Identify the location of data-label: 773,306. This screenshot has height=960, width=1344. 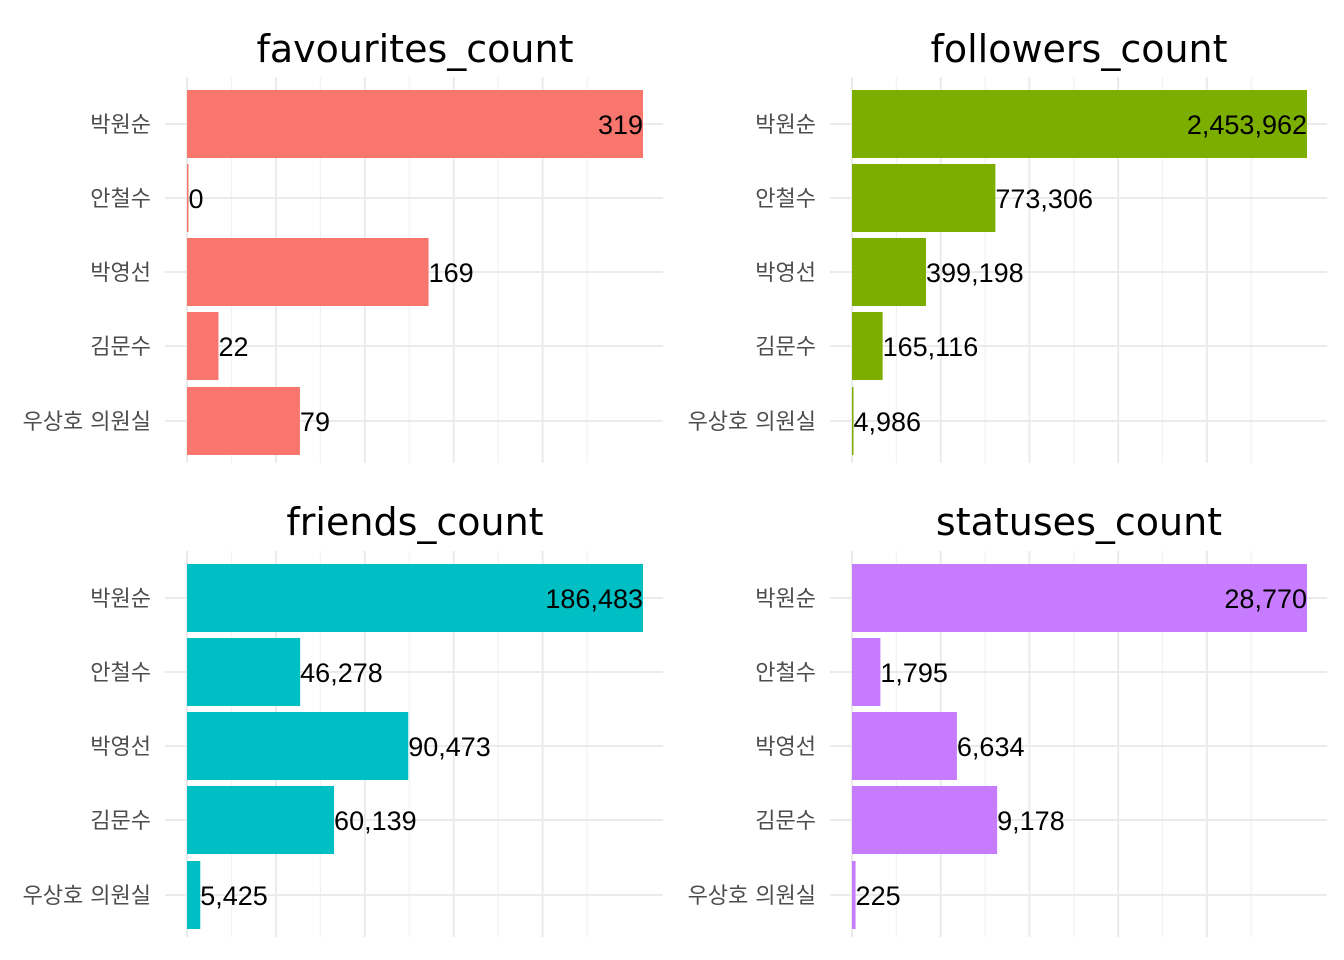
(1044, 199).